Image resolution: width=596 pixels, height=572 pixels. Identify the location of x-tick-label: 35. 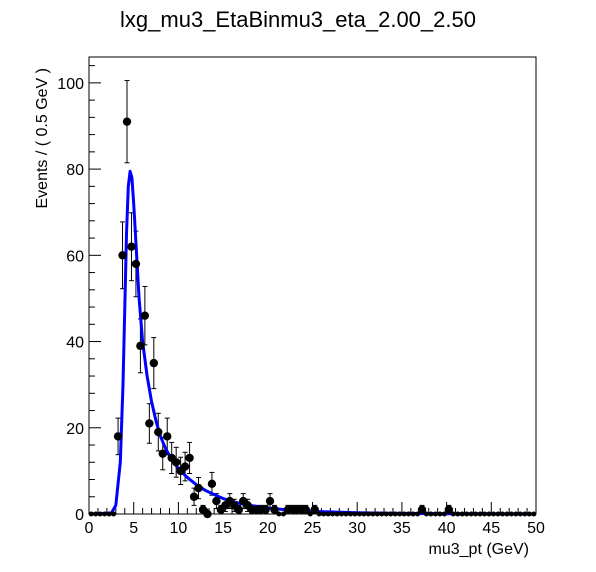
(402, 528).